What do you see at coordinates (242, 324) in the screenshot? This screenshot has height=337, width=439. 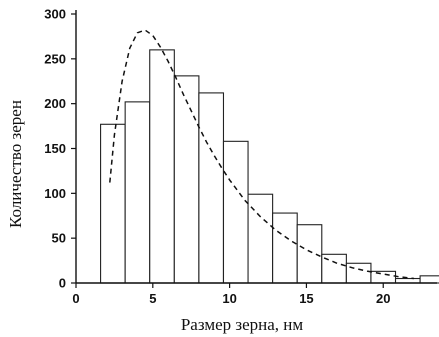 I see `x-axis-title: Размер зерна, нм` at bounding box center [242, 324].